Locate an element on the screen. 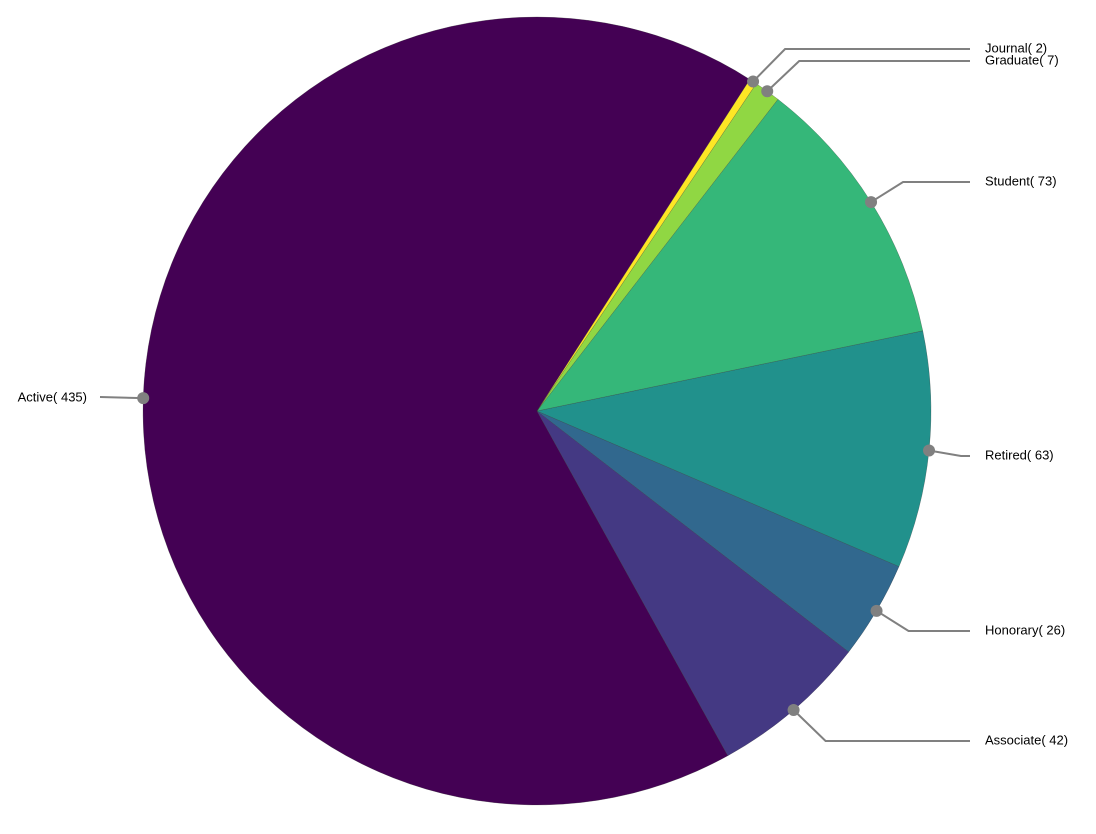 The image size is (1096, 834). slice-label: Associate( 42) is located at coordinates (1026, 739).